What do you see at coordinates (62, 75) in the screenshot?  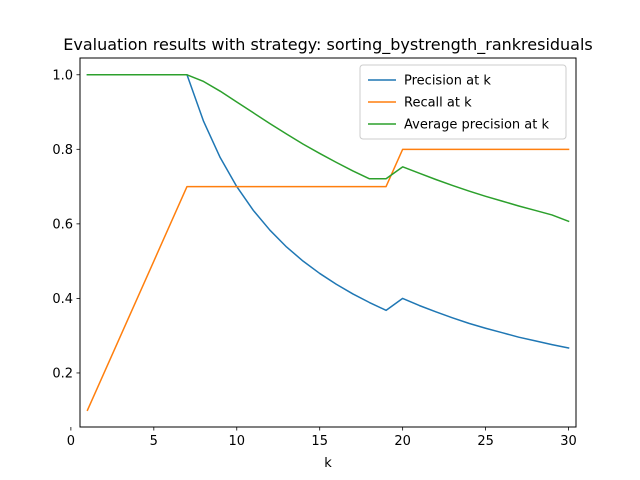 I see `y-tick-label: 1.0` at bounding box center [62, 75].